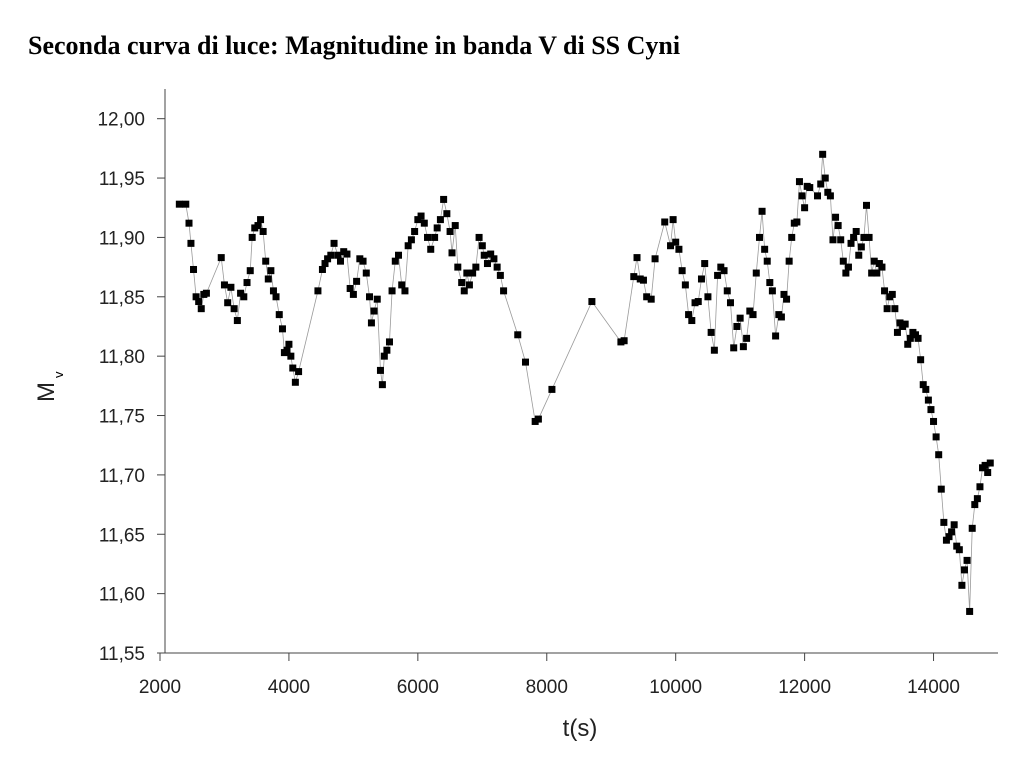 Image resolution: width=1023 pixels, height=767 pixels. What do you see at coordinates (580, 728) in the screenshot?
I see `x-axis-label: t(s)` at bounding box center [580, 728].